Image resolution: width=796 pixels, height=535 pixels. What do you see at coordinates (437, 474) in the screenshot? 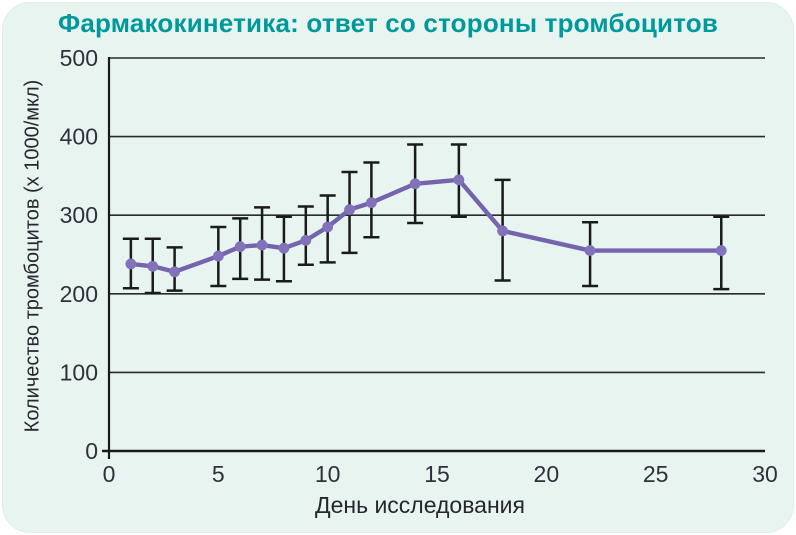
I see `x-tick-label-15: 15` at bounding box center [437, 474].